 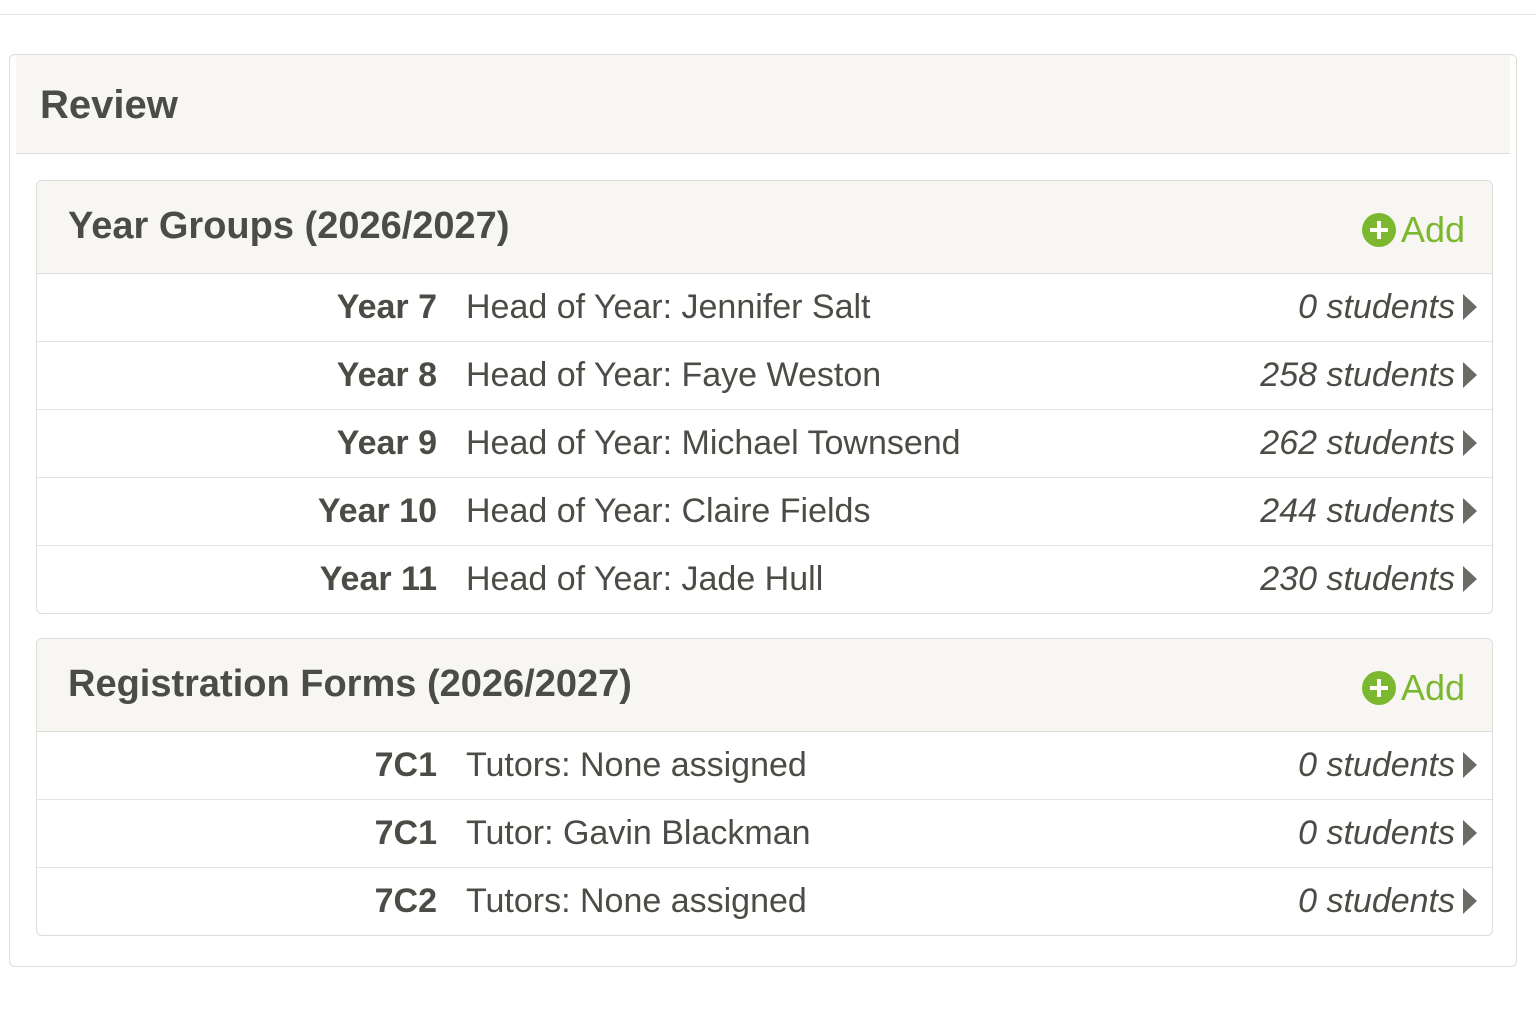 What do you see at coordinates (386, 443) in the screenshot?
I see `row-name: Year 9` at bounding box center [386, 443].